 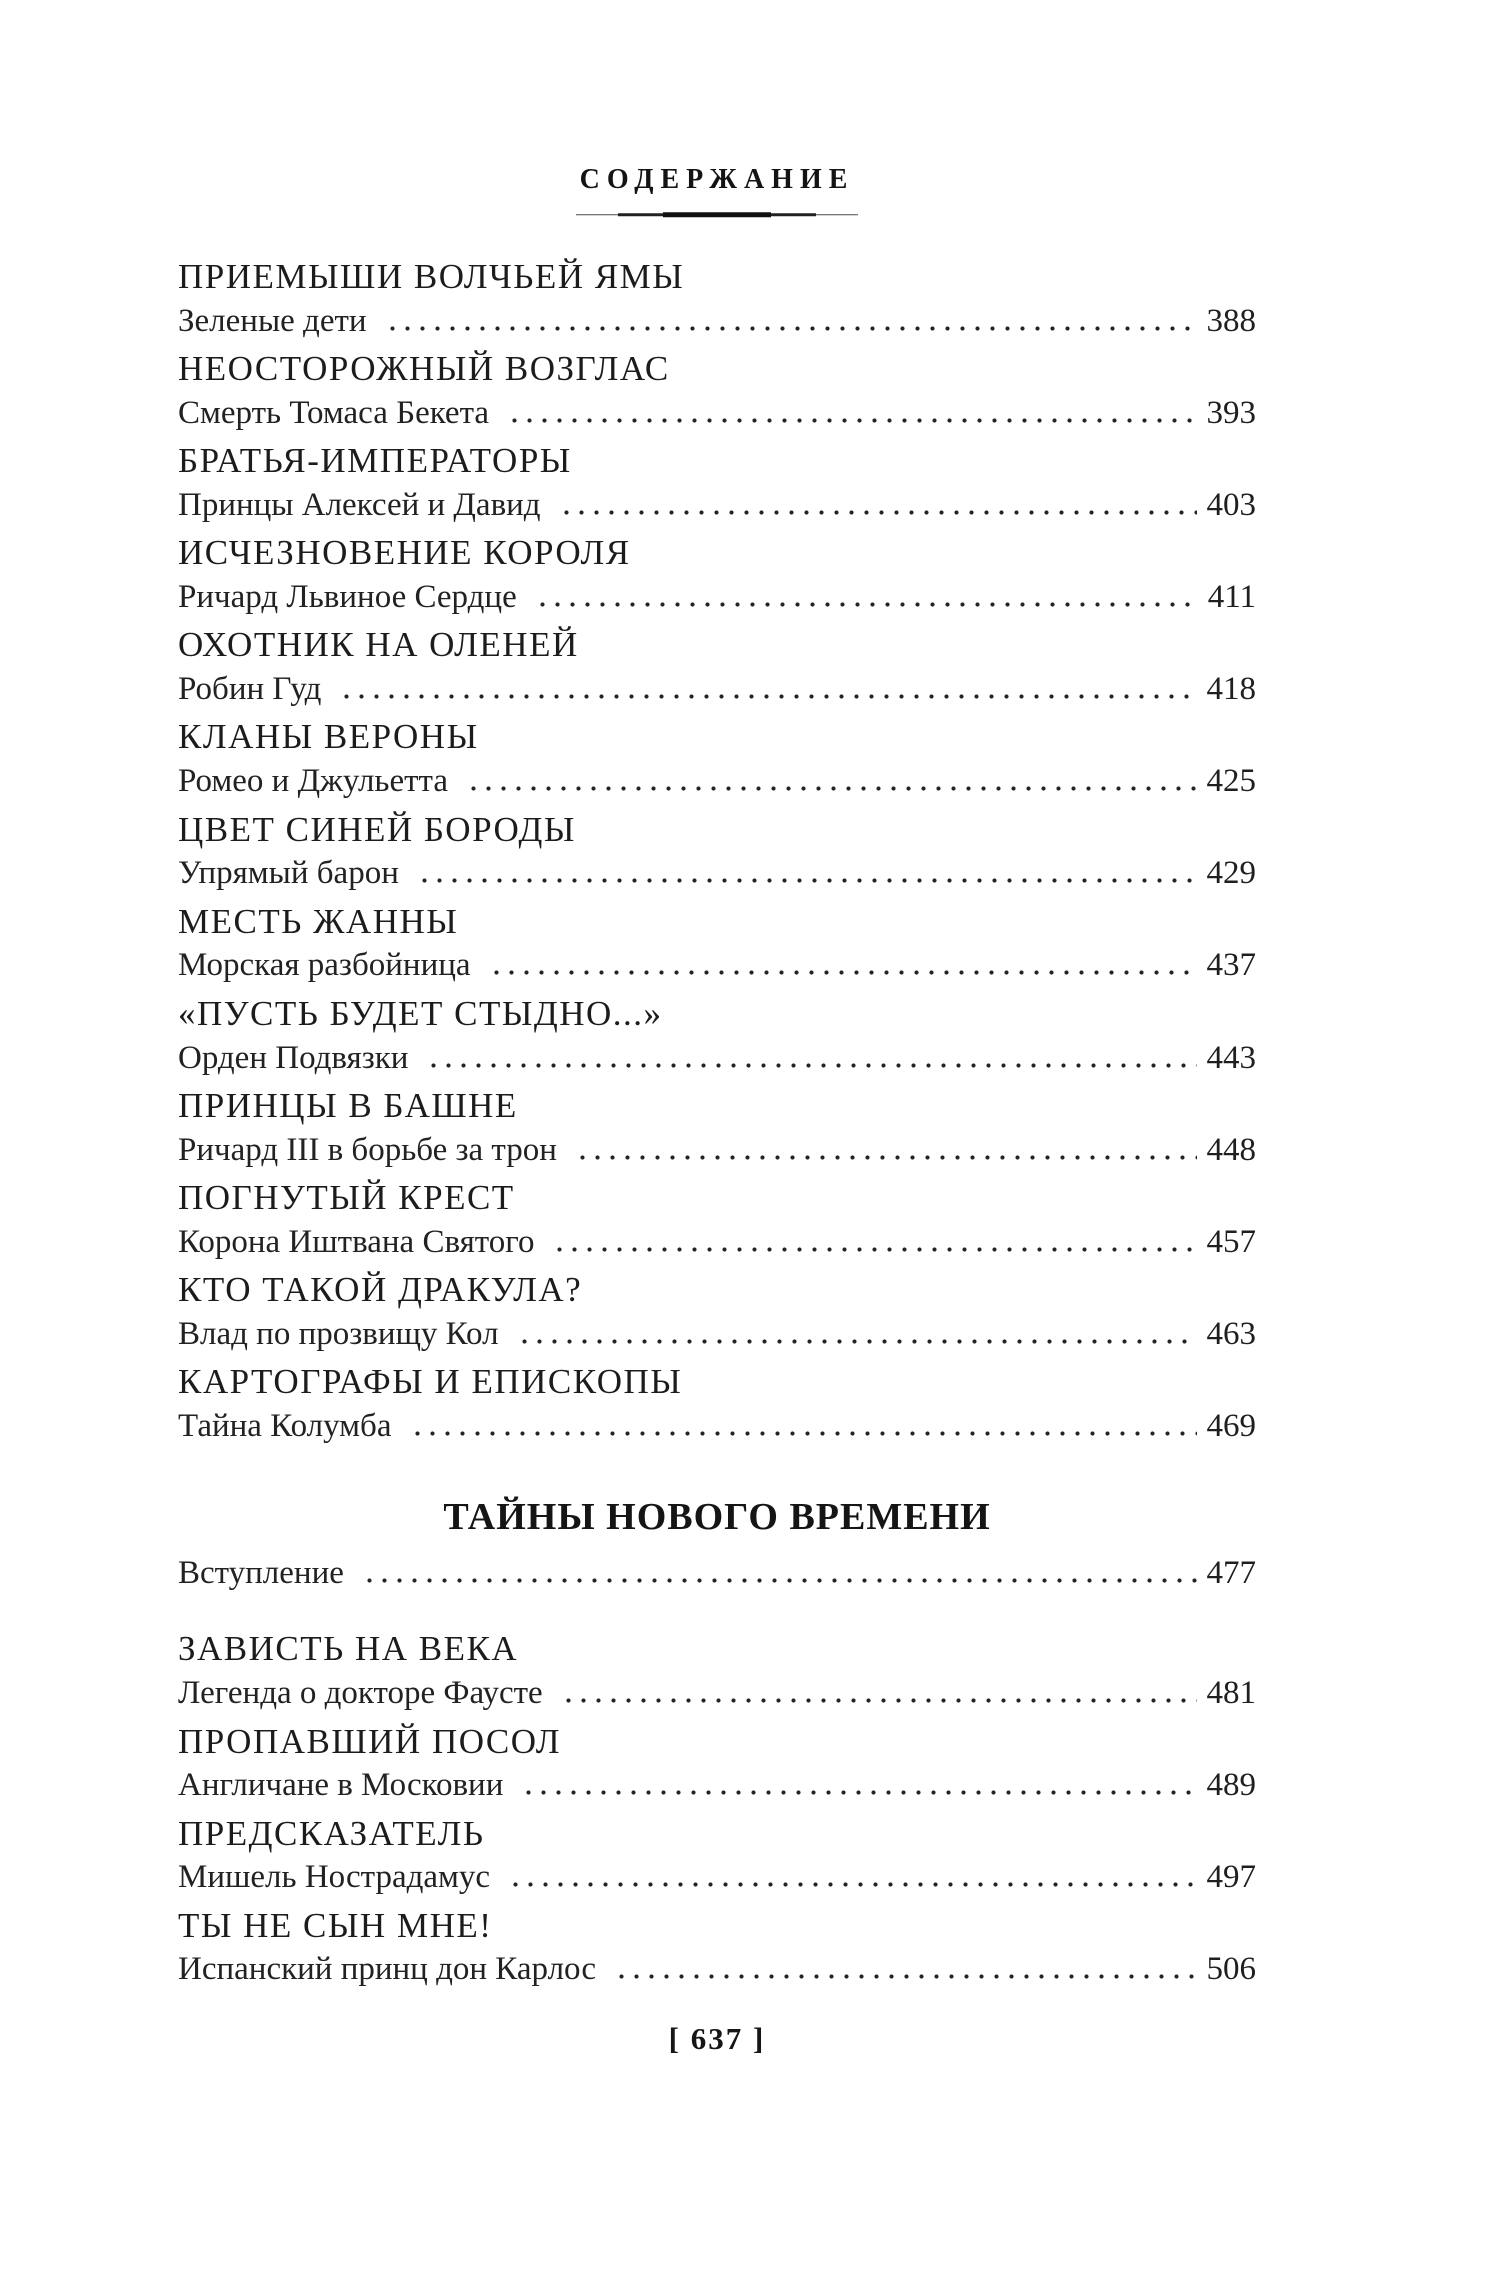 What do you see at coordinates (1231, 320) in the screenshot?
I see `toc-entry-page-number: 388` at bounding box center [1231, 320].